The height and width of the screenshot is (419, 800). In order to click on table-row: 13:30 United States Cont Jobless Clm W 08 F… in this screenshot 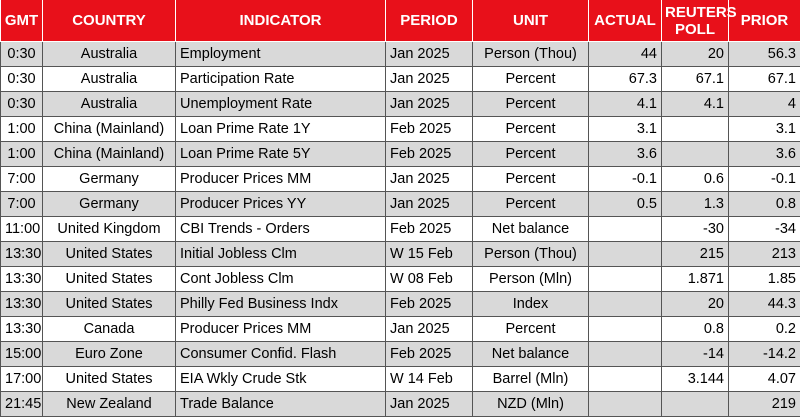, I will do `click(400, 279)`.